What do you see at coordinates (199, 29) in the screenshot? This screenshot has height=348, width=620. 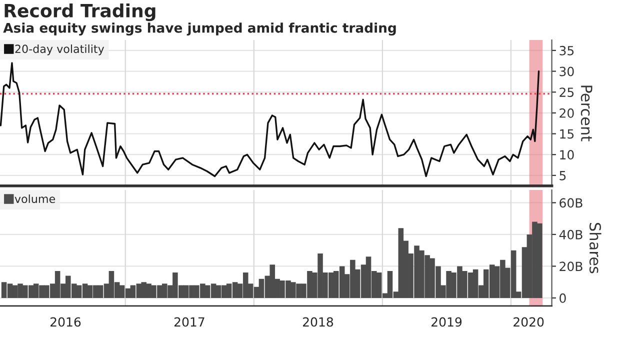 I see `chart-subtitle: Asia equity swings have jumped amid frantic trading` at bounding box center [199, 29].